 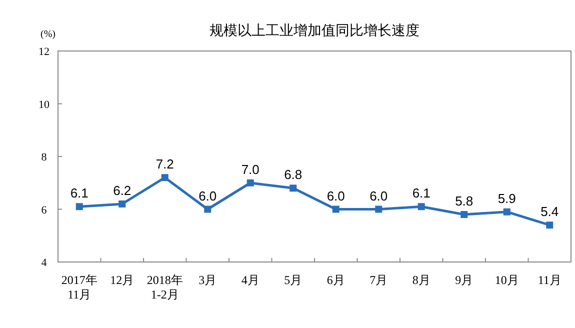 I want to click on x-tick-label: 12月, so click(x=122, y=280).